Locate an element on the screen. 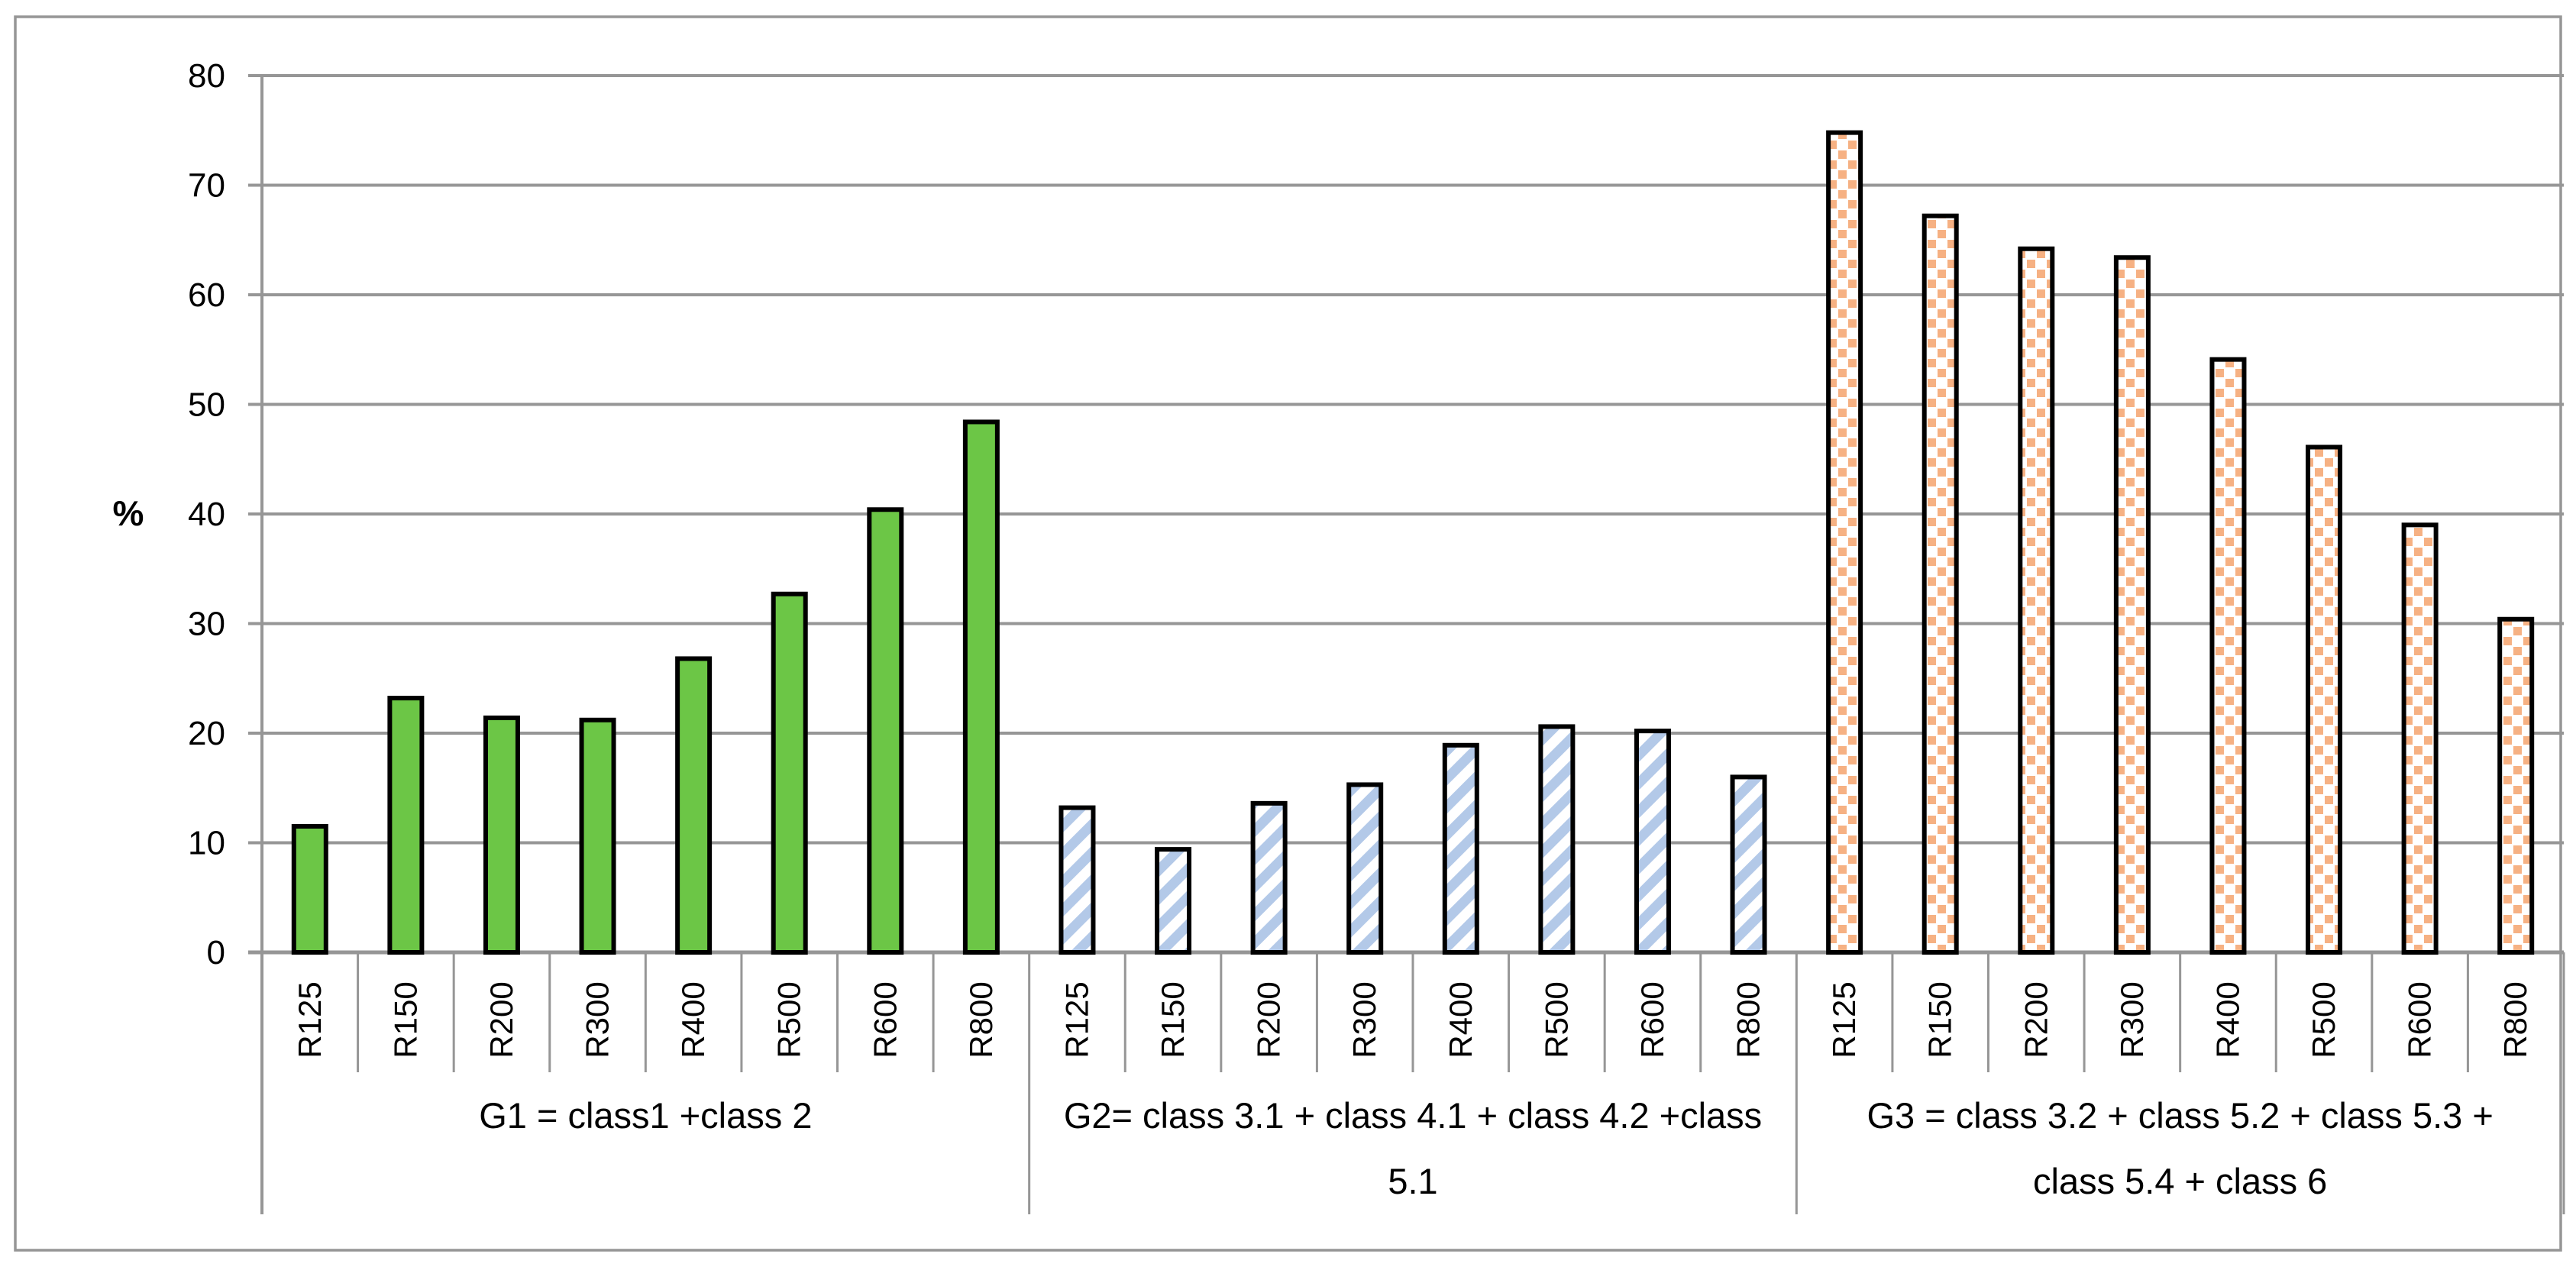 Image resolution: width=2576 pixels, height=1267 pixels. group-label-G3-line1: G3 = class 3.2 + class 5.2 + class 5.3 + is located at coordinates (2180, 1115).